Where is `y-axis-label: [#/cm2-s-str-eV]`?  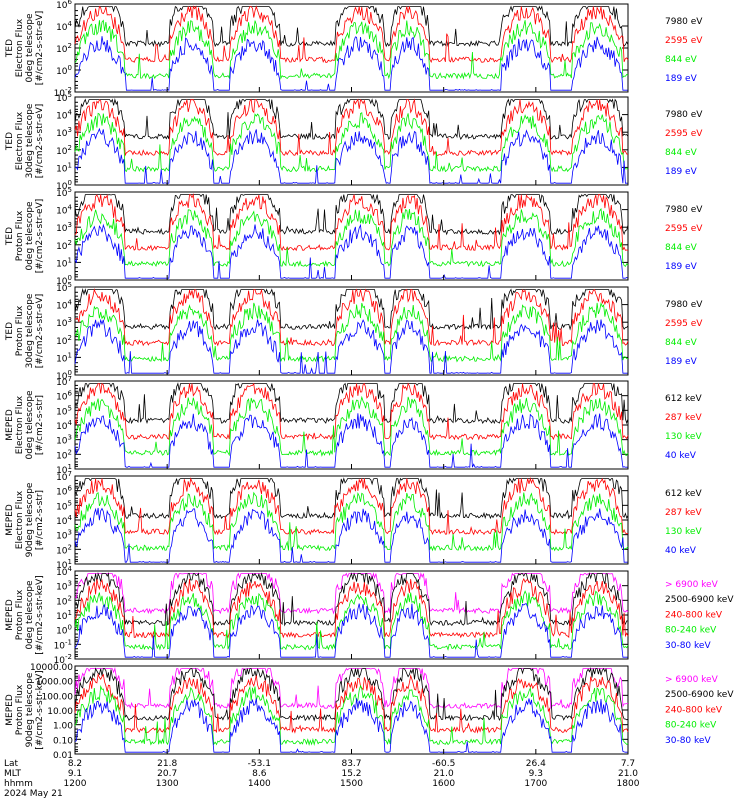 y-axis-label: [#/cm2-s-str-eV] is located at coordinates (40, 141).